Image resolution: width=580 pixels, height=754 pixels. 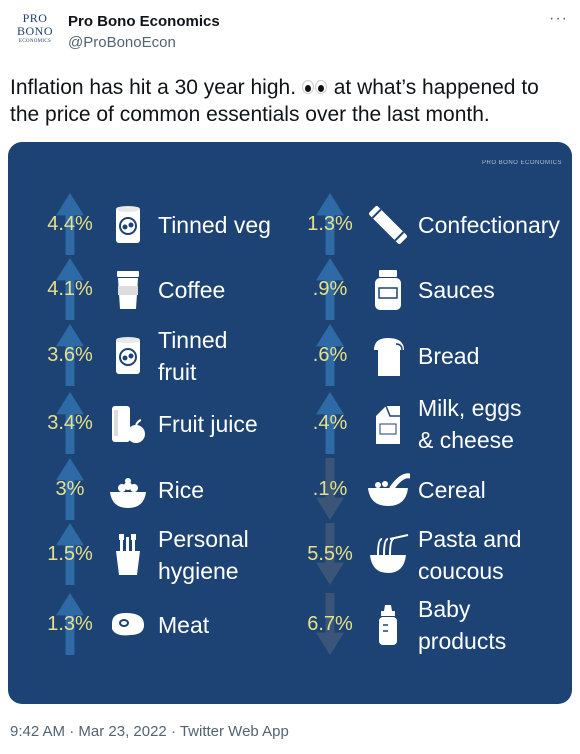 I want to click on percent-change: 6.7%, so click(x=330, y=624).